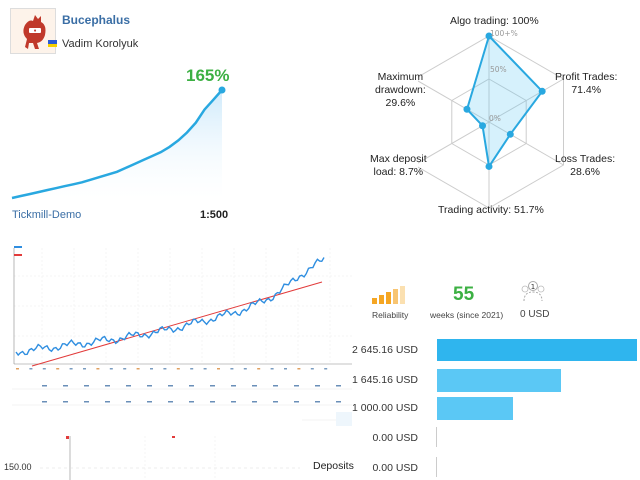  I want to click on radar-point-profit_trades, so click(542, 91).